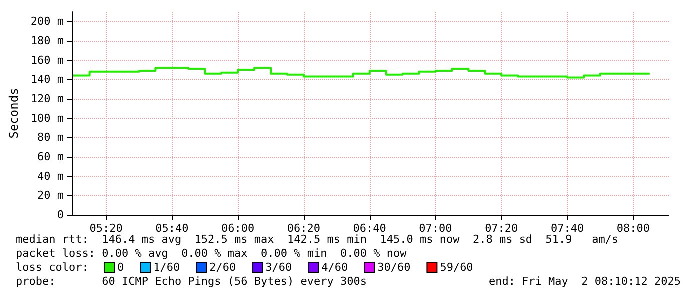  I want to click on y-tick-label: 40 m, so click(51, 176).